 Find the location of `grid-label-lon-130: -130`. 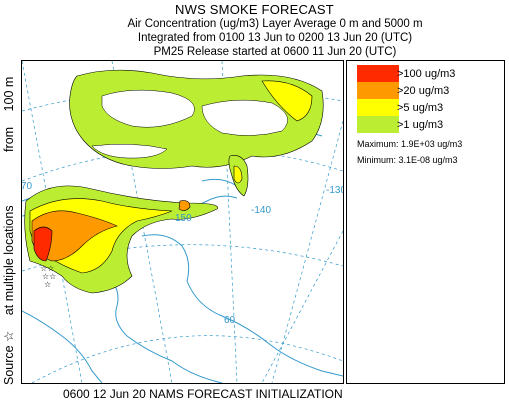

grid-label-lon-130: -130 is located at coordinates (334, 190).